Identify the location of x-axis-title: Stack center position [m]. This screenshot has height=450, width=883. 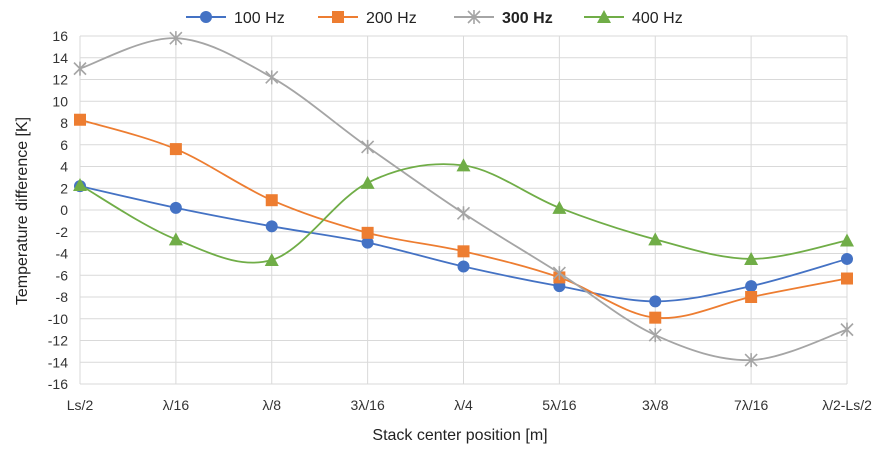
(459, 435).